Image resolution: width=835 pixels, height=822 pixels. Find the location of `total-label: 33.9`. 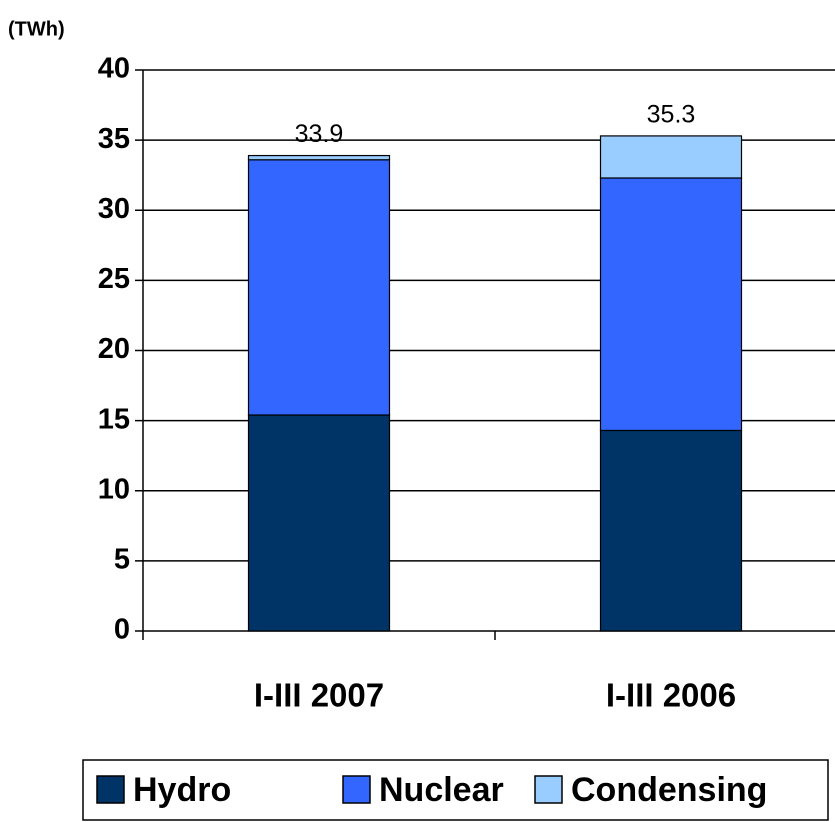

total-label: 33.9 is located at coordinates (319, 134).